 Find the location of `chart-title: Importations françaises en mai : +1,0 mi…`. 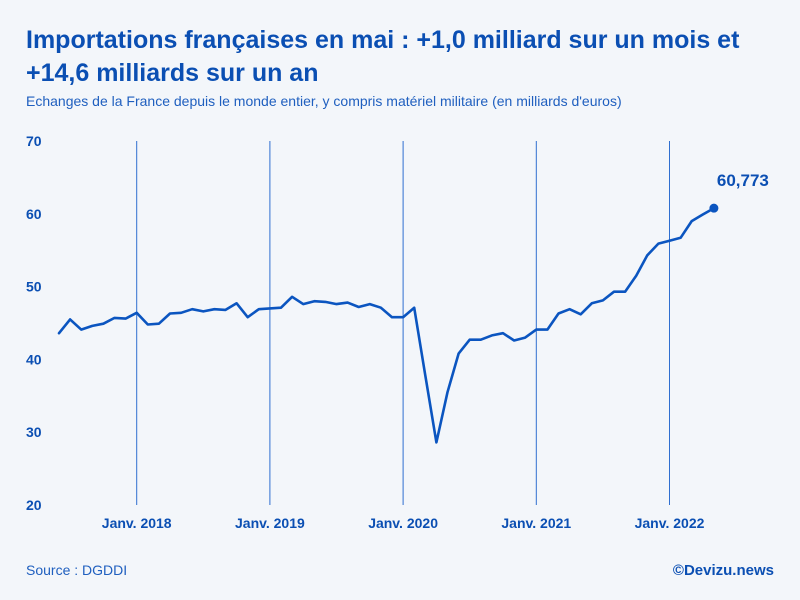

chart-title: Importations françaises en mai : +1,0 mi… is located at coordinates (383, 56).